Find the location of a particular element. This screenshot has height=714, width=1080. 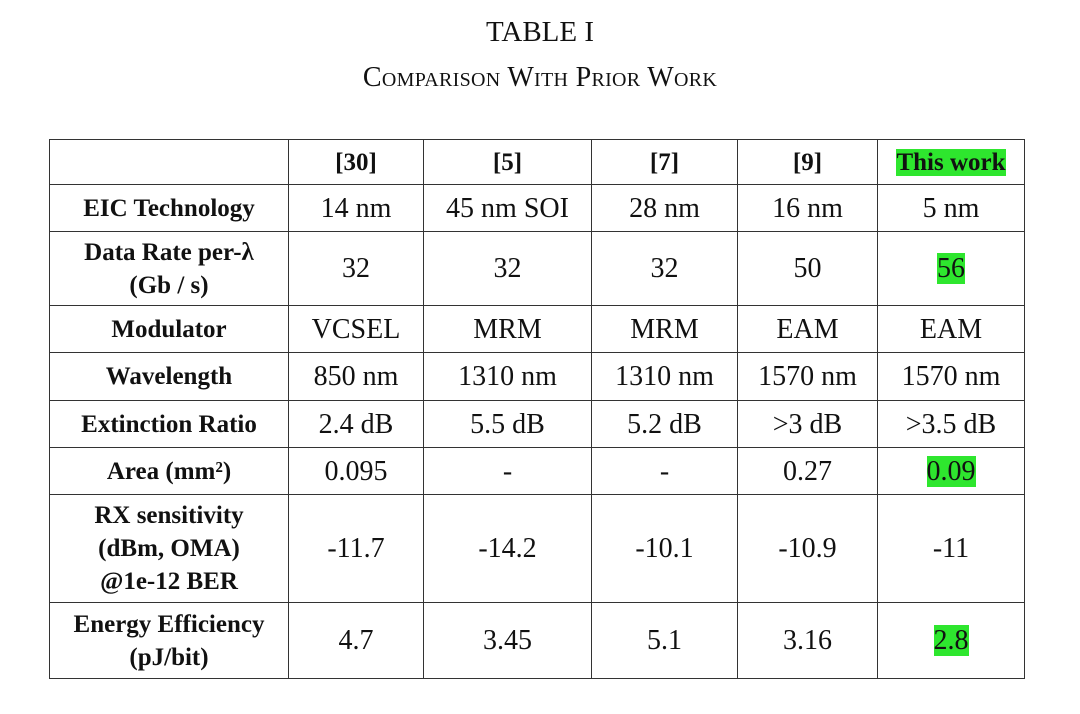

column-header: This work is located at coordinates (951, 162).